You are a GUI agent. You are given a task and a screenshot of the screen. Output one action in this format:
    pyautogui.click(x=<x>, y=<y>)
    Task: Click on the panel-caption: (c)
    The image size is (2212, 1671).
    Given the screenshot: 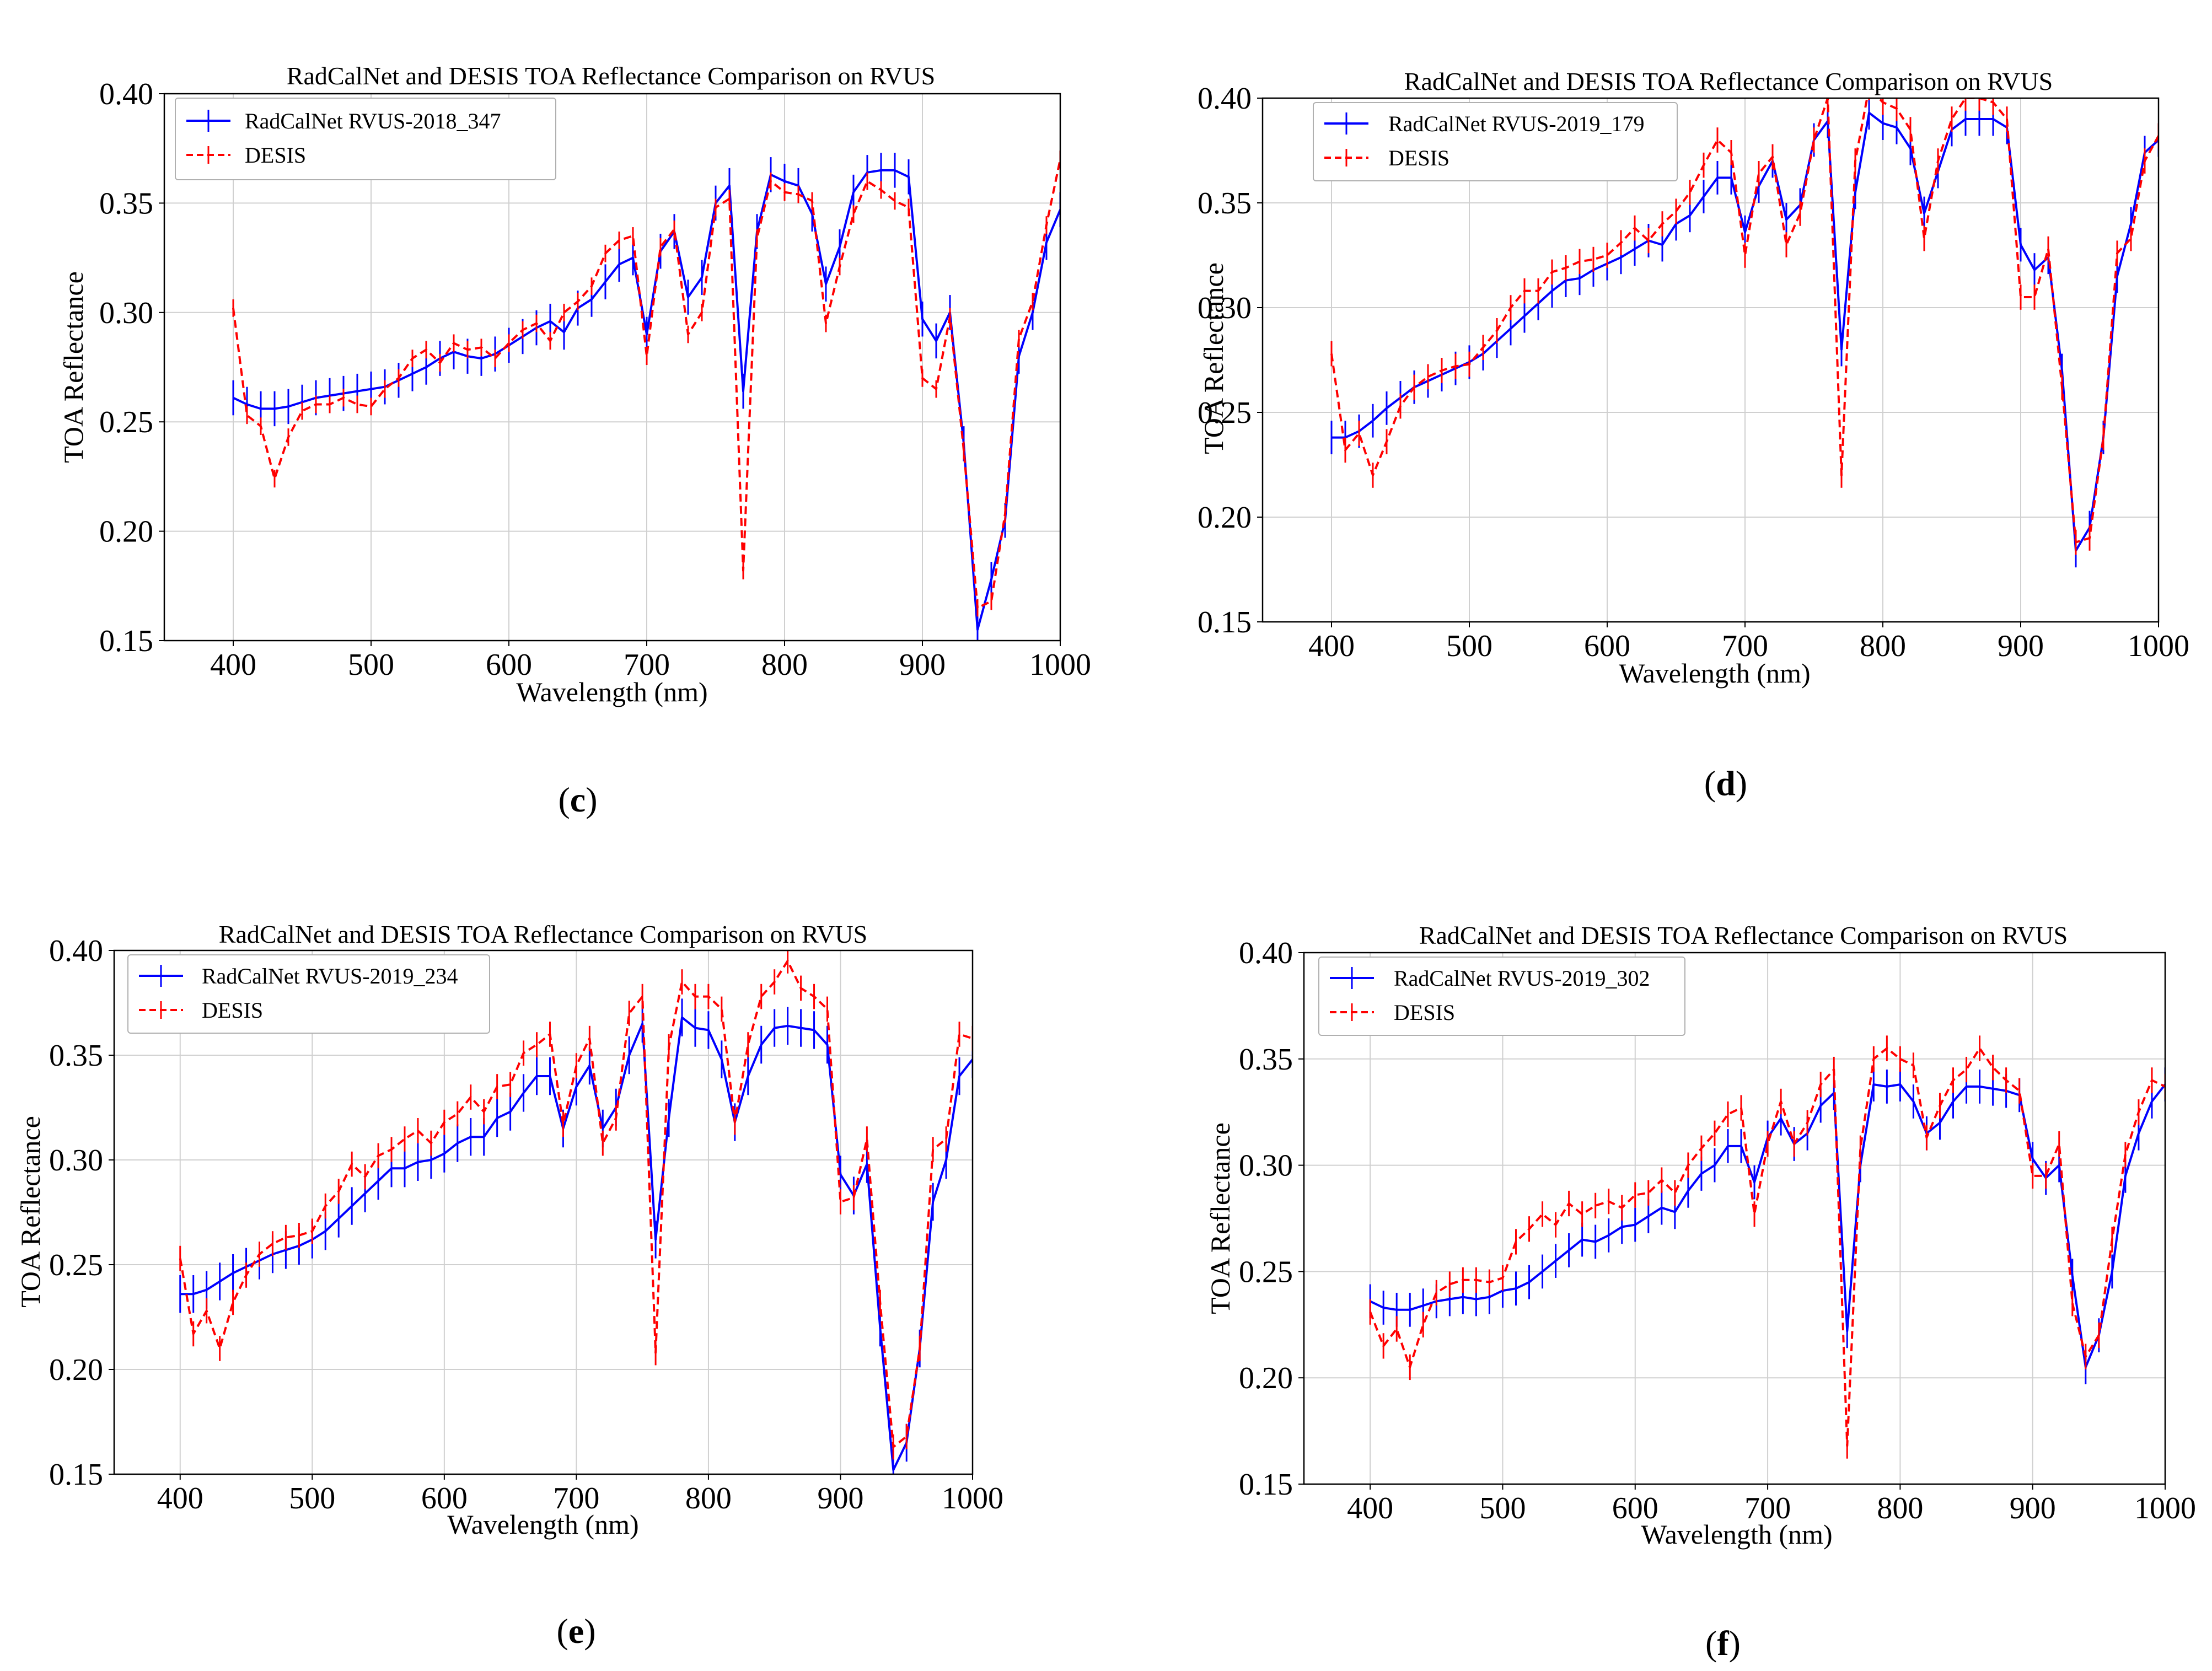 What is the action you would take?
    pyautogui.click(x=577, y=799)
    